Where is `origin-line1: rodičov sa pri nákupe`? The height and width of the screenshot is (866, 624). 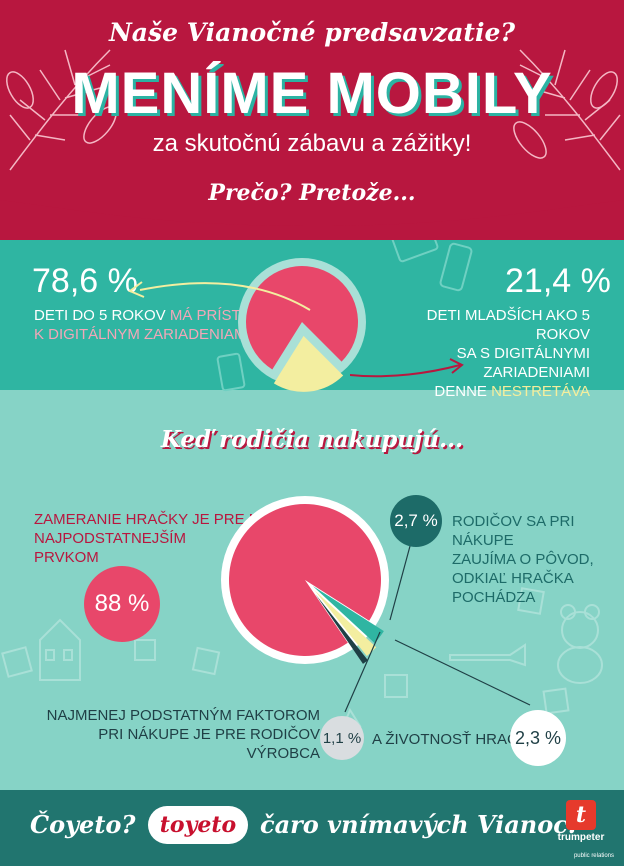
origin-line1: rodičov sa pri nákupe is located at coordinates (513, 531).